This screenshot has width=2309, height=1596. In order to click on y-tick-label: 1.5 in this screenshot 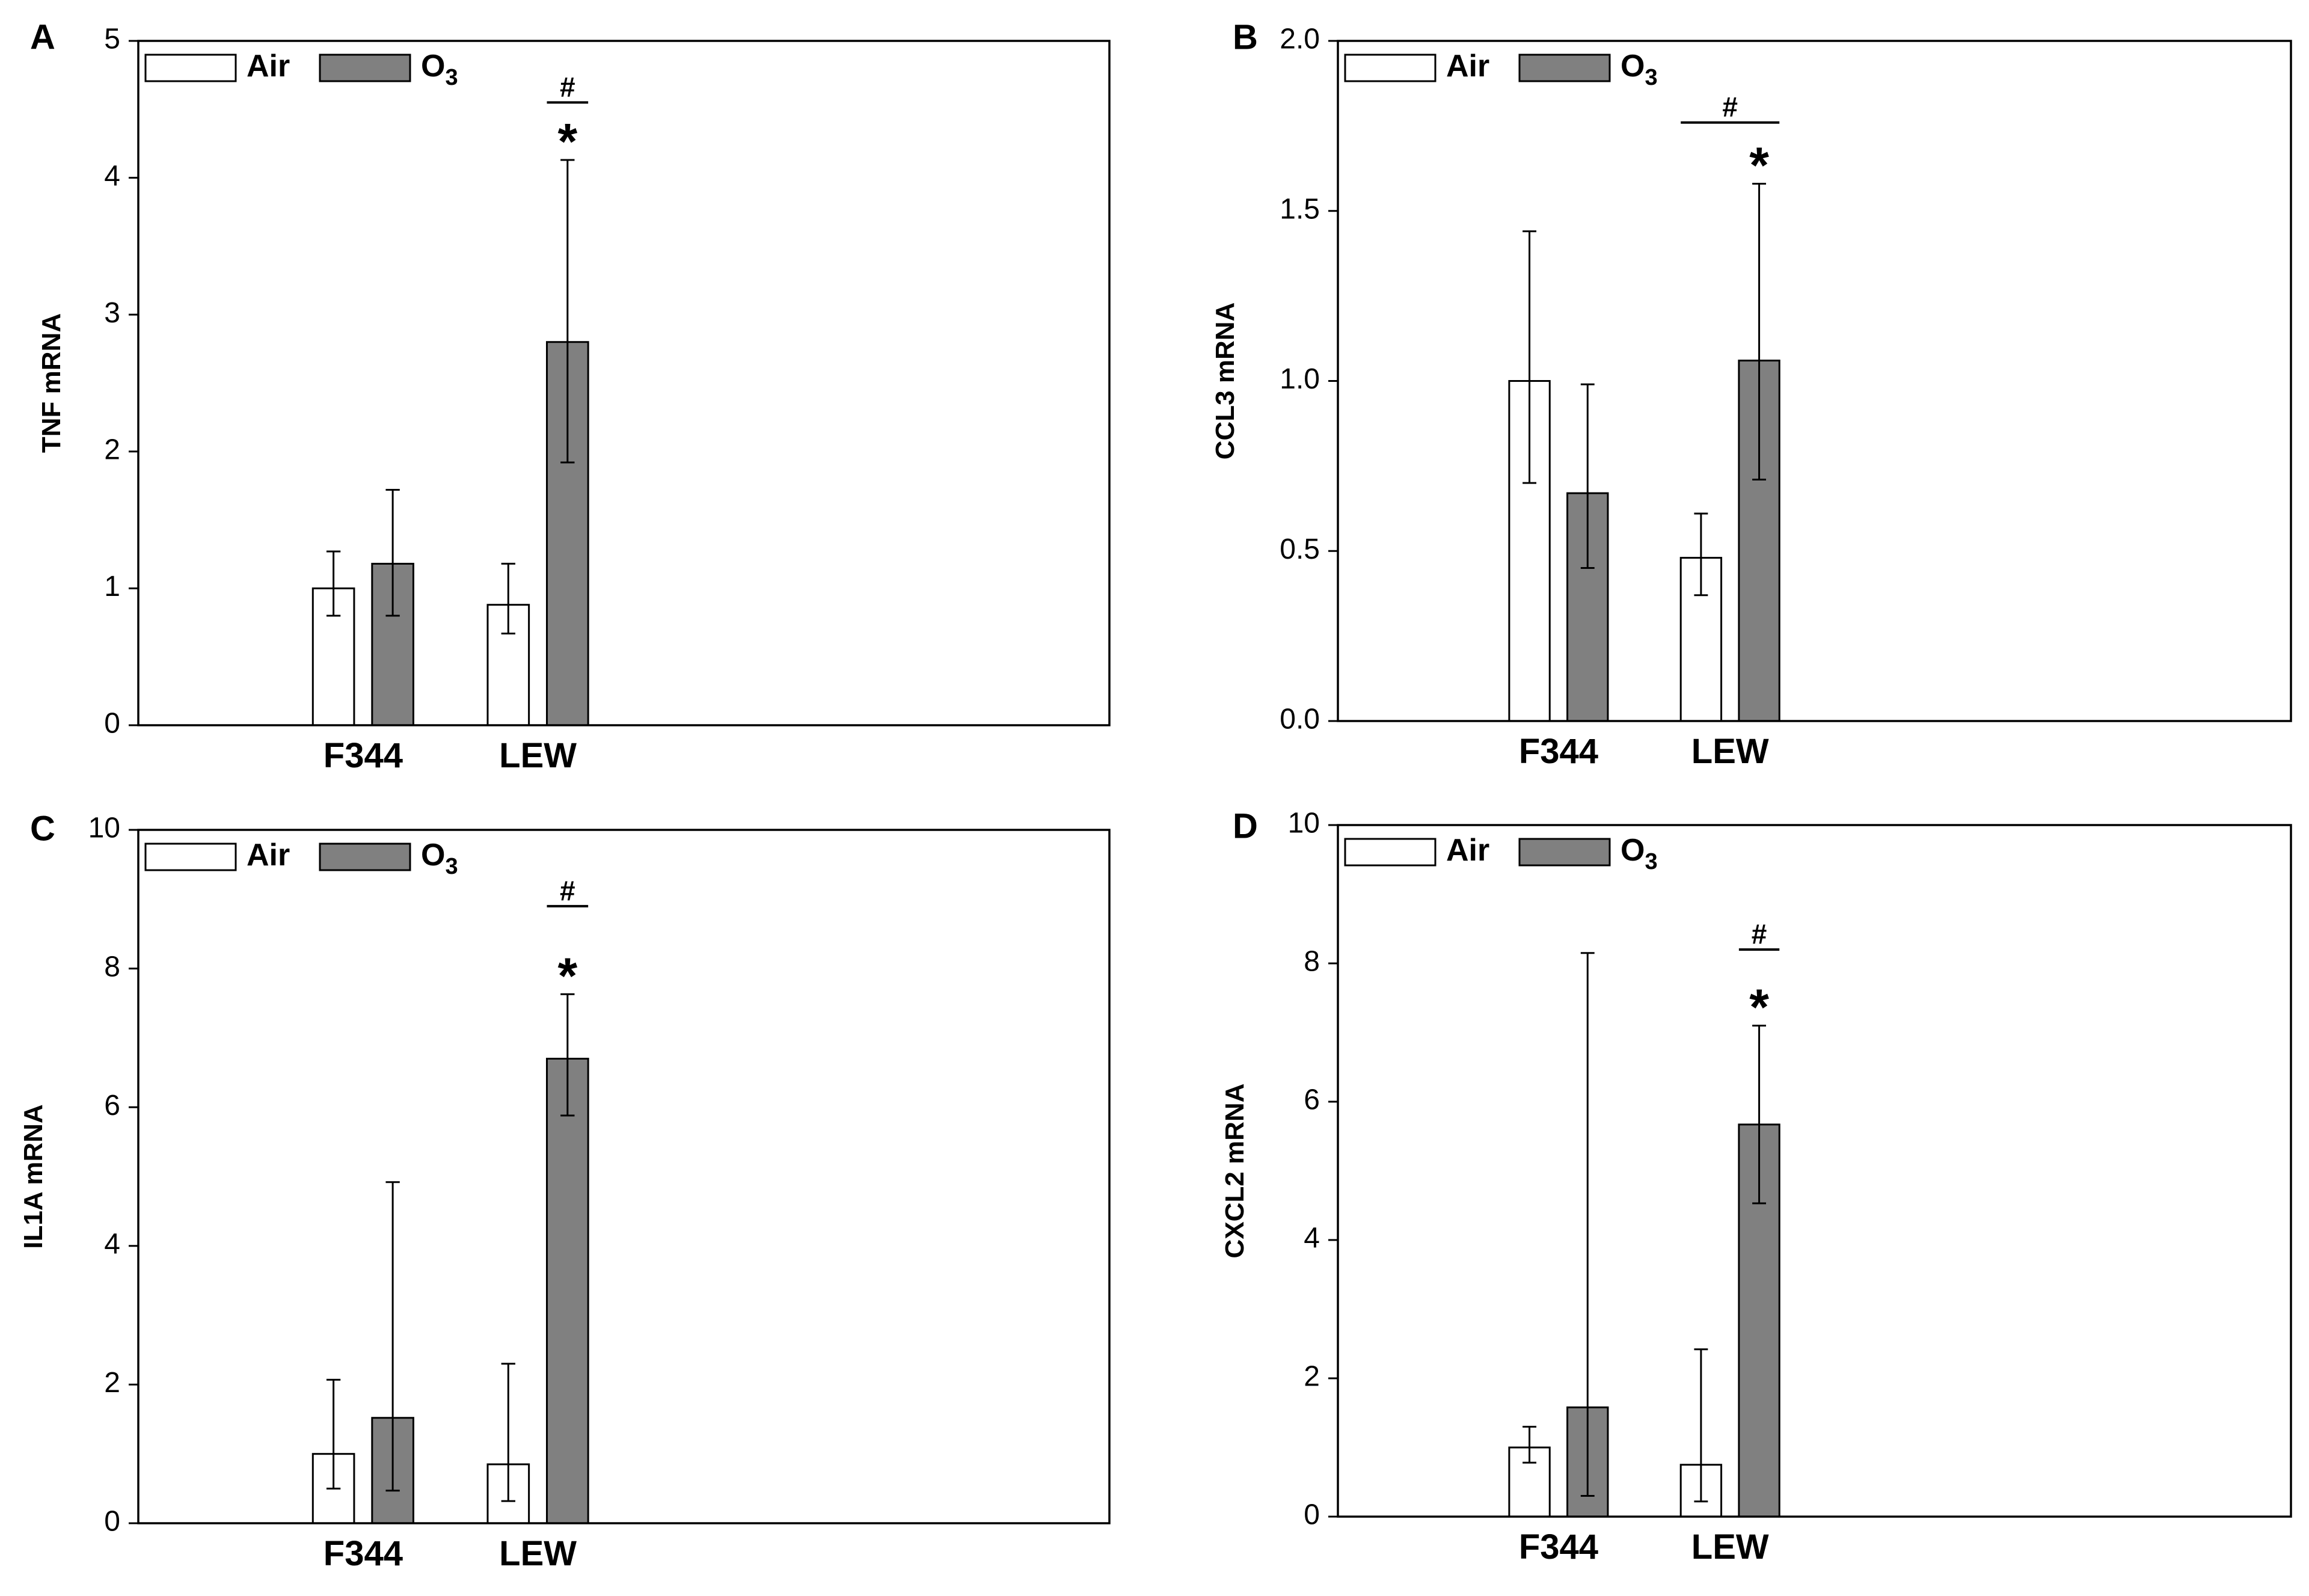, I will do `click(1300, 209)`.